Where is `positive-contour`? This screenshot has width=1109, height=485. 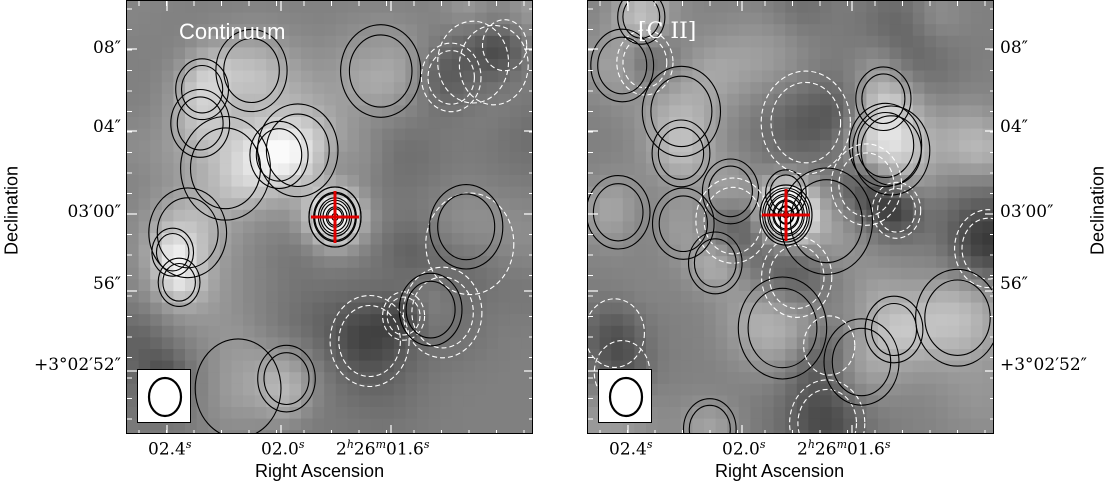 positive-contour is located at coordinates (709, 415).